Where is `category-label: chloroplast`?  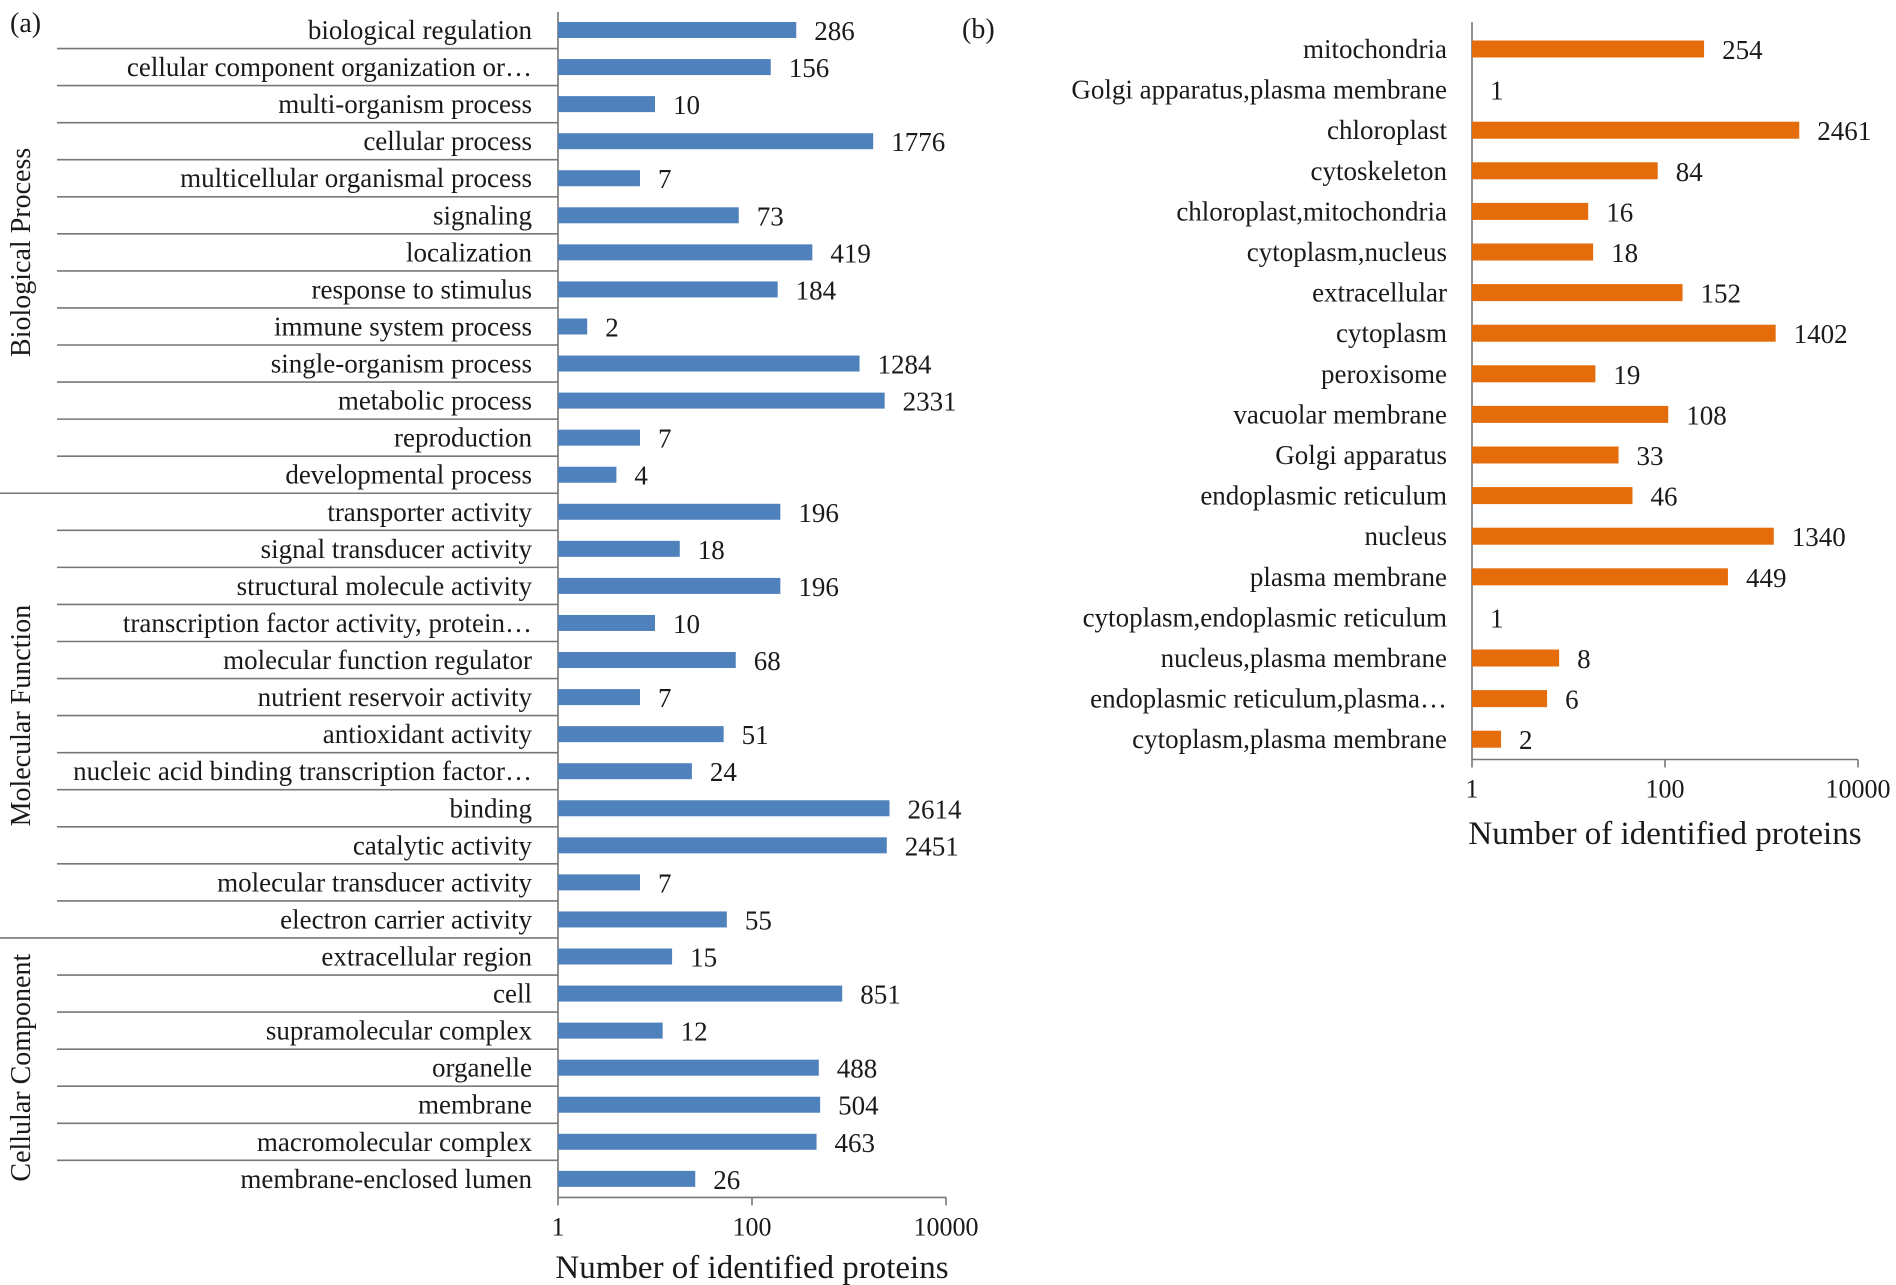
category-label: chloroplast is located at coordinates (1387, 130).